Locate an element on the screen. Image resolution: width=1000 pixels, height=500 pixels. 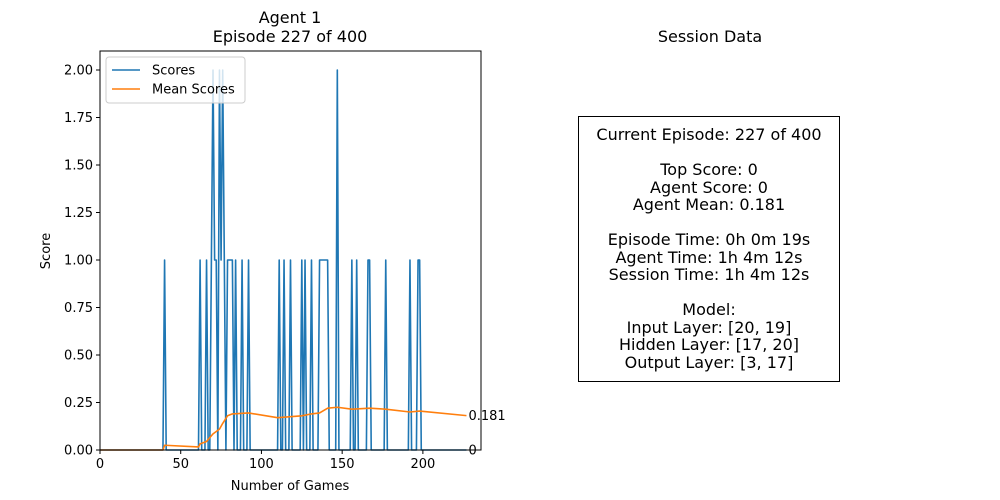
chart-subtitle: Episode 227 of 400 is located at coordinates (290, 36).